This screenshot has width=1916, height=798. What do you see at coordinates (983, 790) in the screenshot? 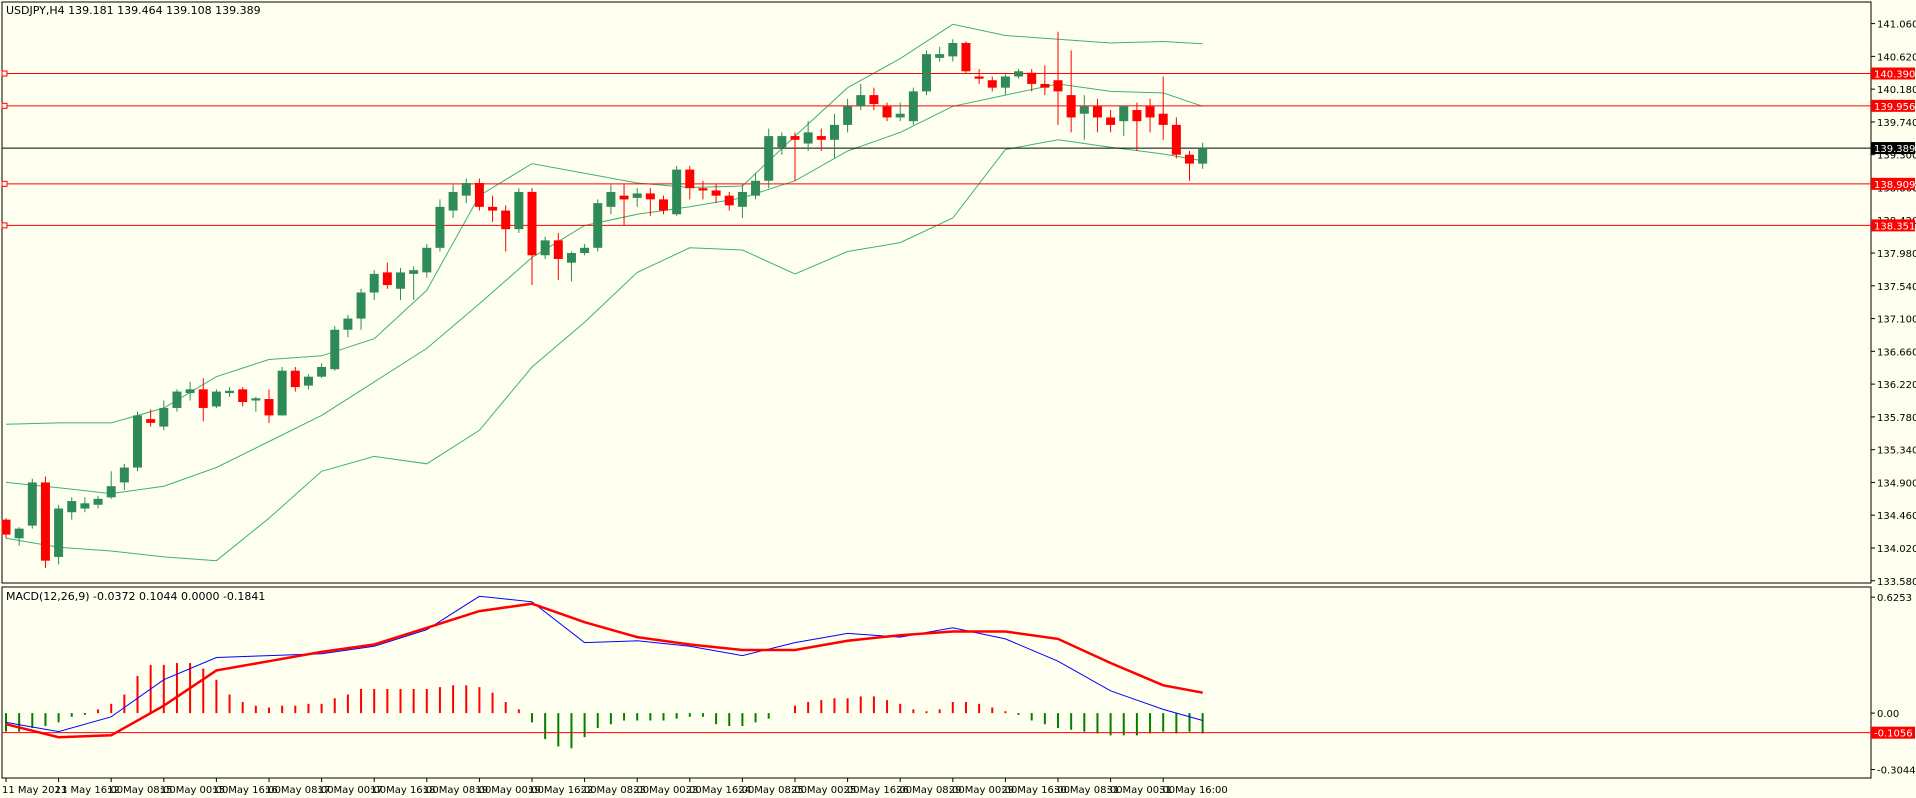
I see `time-axis-label: 29 May 00:00` at bounding box center [983, 790].